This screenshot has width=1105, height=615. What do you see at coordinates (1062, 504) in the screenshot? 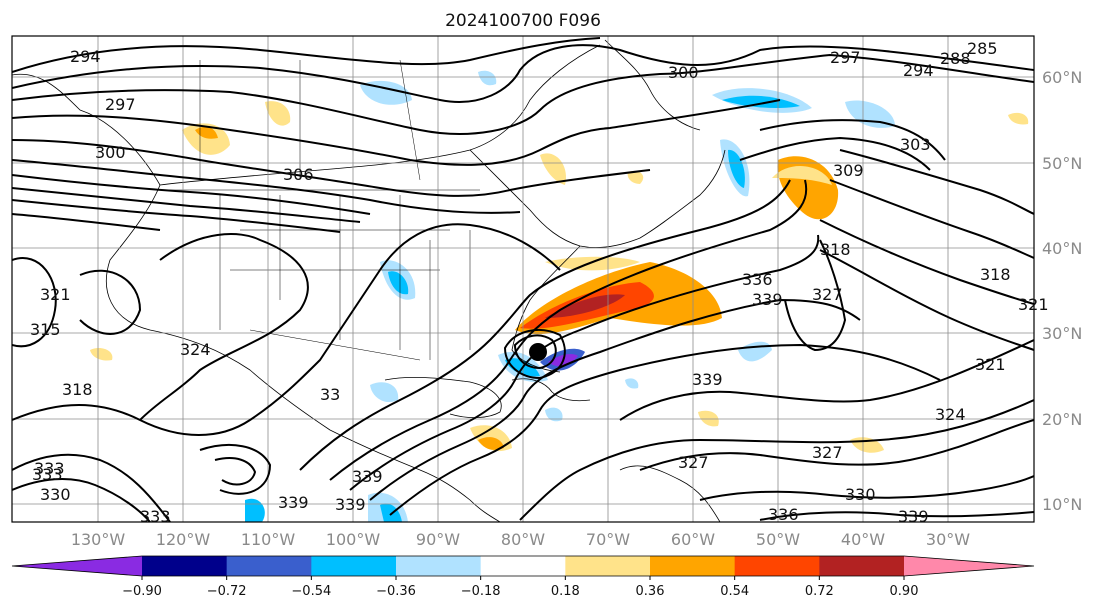
I see `lat-label: 10°N` at bounding box center [1062, 504].